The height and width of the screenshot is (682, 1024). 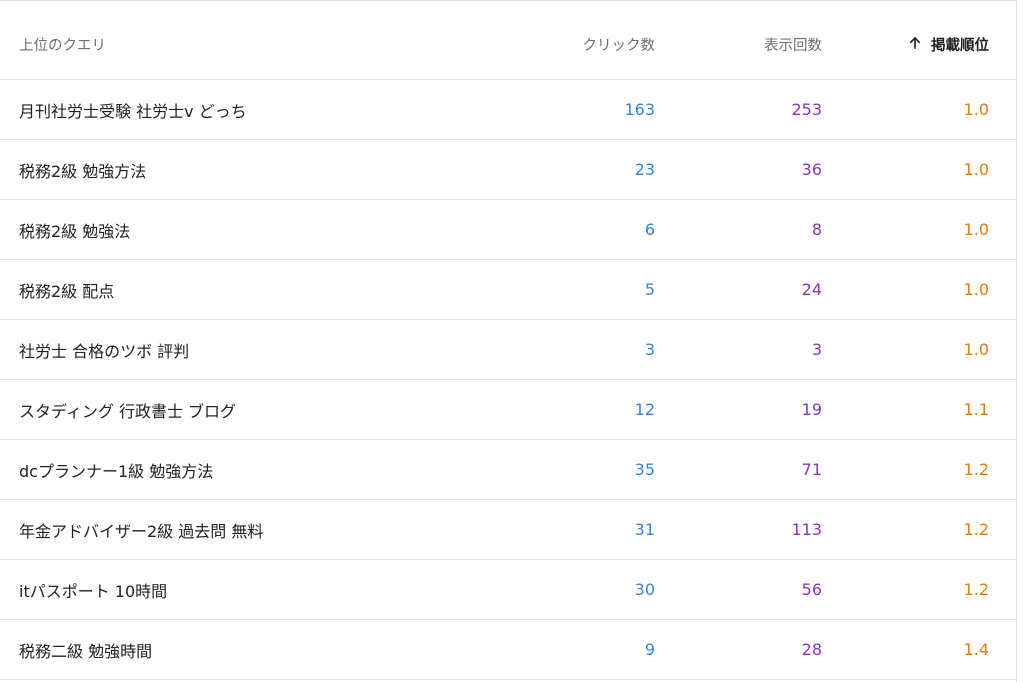 I want to click on table-row: 月刊社労士受験 社労士v どっち 163 253 1.0, so click(x=508, y=110).